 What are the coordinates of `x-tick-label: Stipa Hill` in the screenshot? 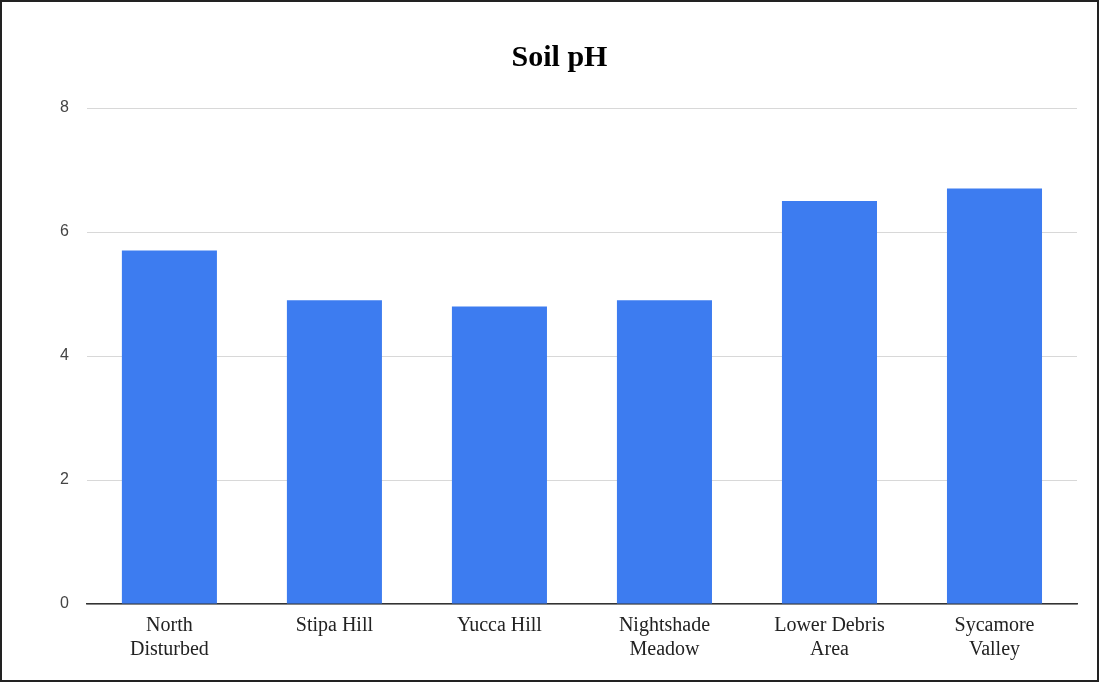 It's located at (334, 625).